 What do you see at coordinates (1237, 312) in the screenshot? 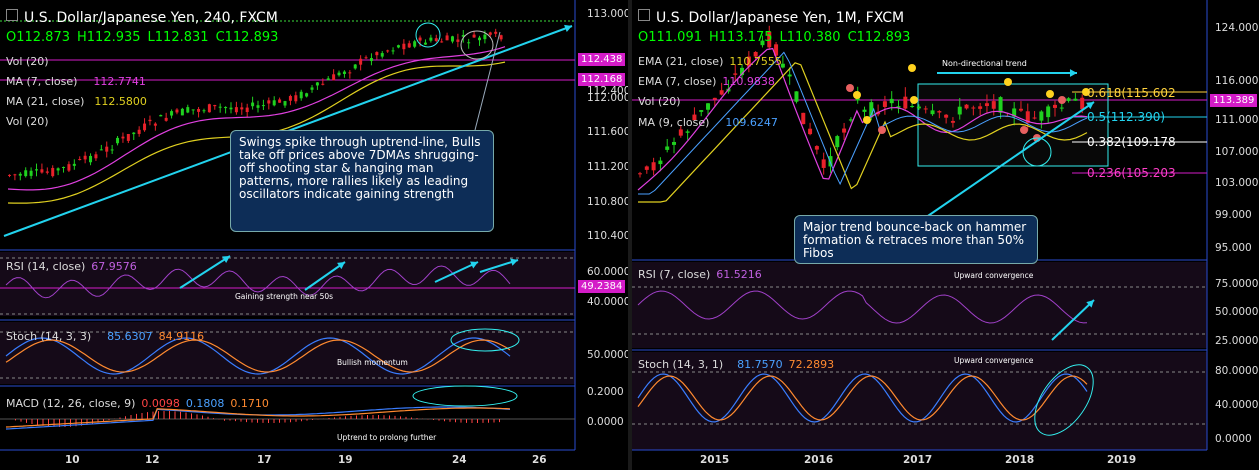
I see `right-rsi-tick: 50.0000` at bounding box center [1237, 312].